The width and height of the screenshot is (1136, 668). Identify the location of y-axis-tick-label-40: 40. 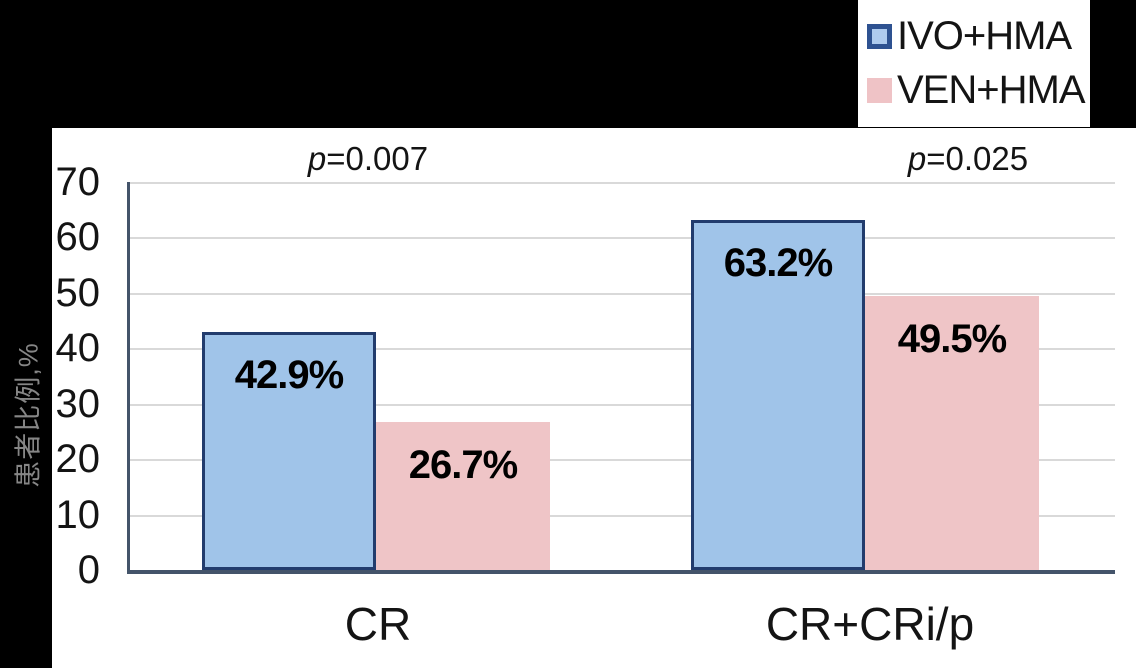
(78, 348).